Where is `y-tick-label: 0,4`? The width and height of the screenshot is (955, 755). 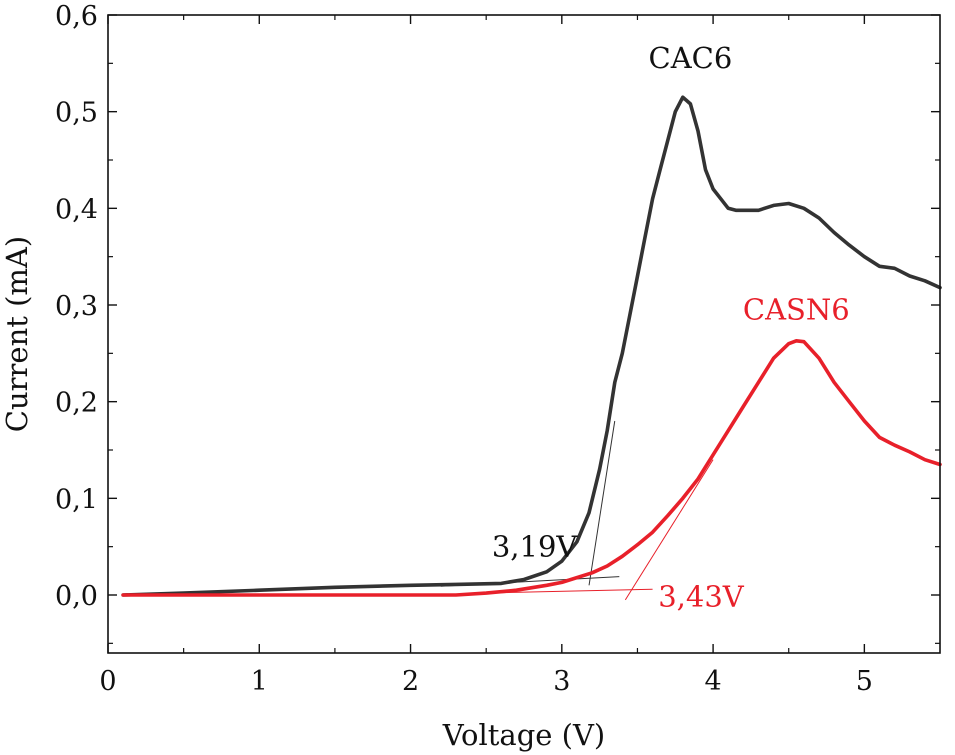 y-tick-label: 0,4 is located at coordinates (76, 209).